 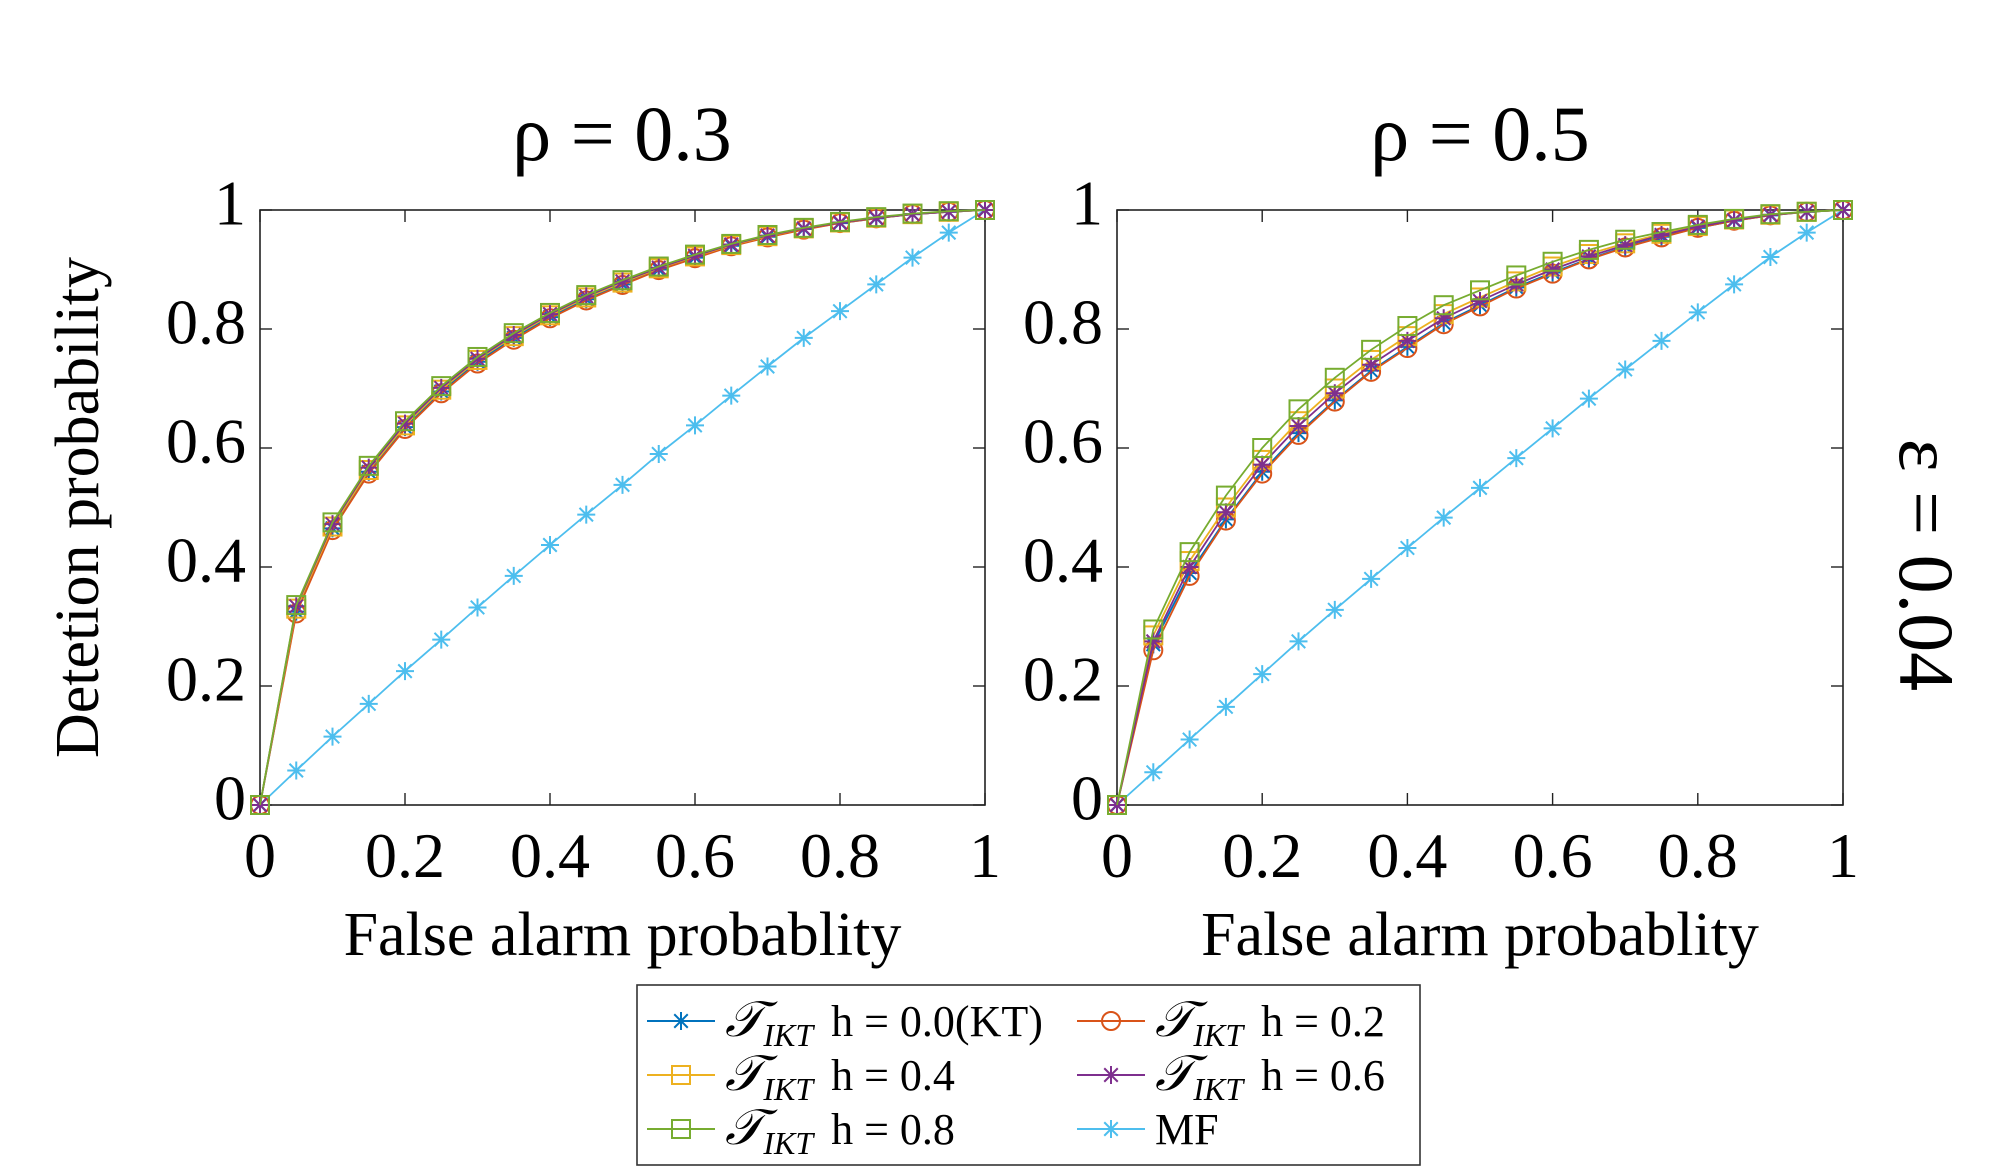 What do you see at coordinates (884, 1022) in the screenshot?
I see `legend-label: 𝒯IKT h = 0.0(KT)` at bounding box center [884, 1022].